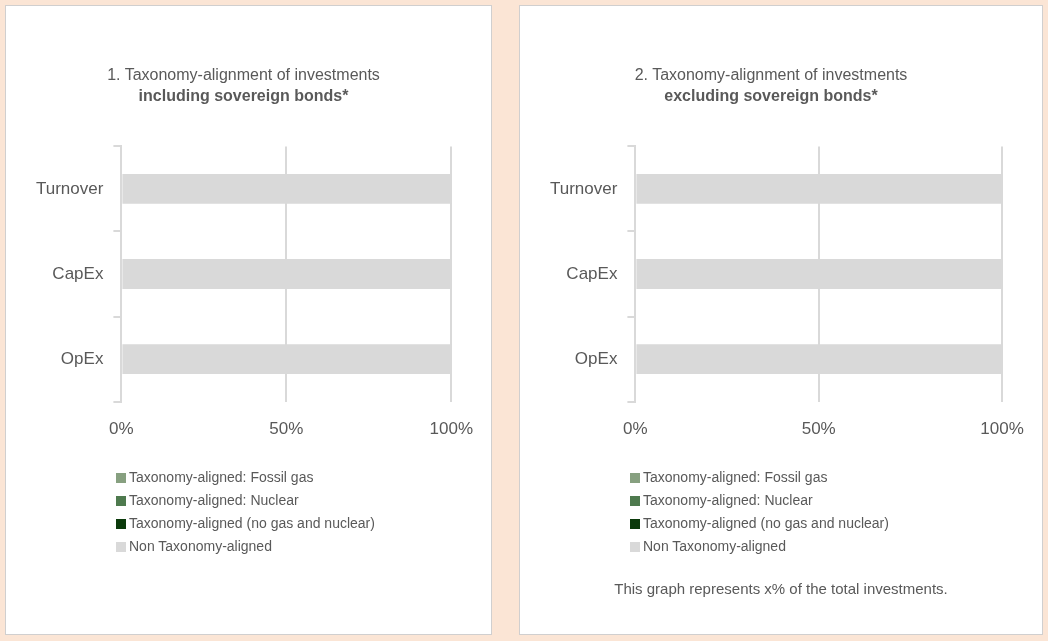  I want to click on chart-subtitle: including sovereign bonds*, so click(244, 96).